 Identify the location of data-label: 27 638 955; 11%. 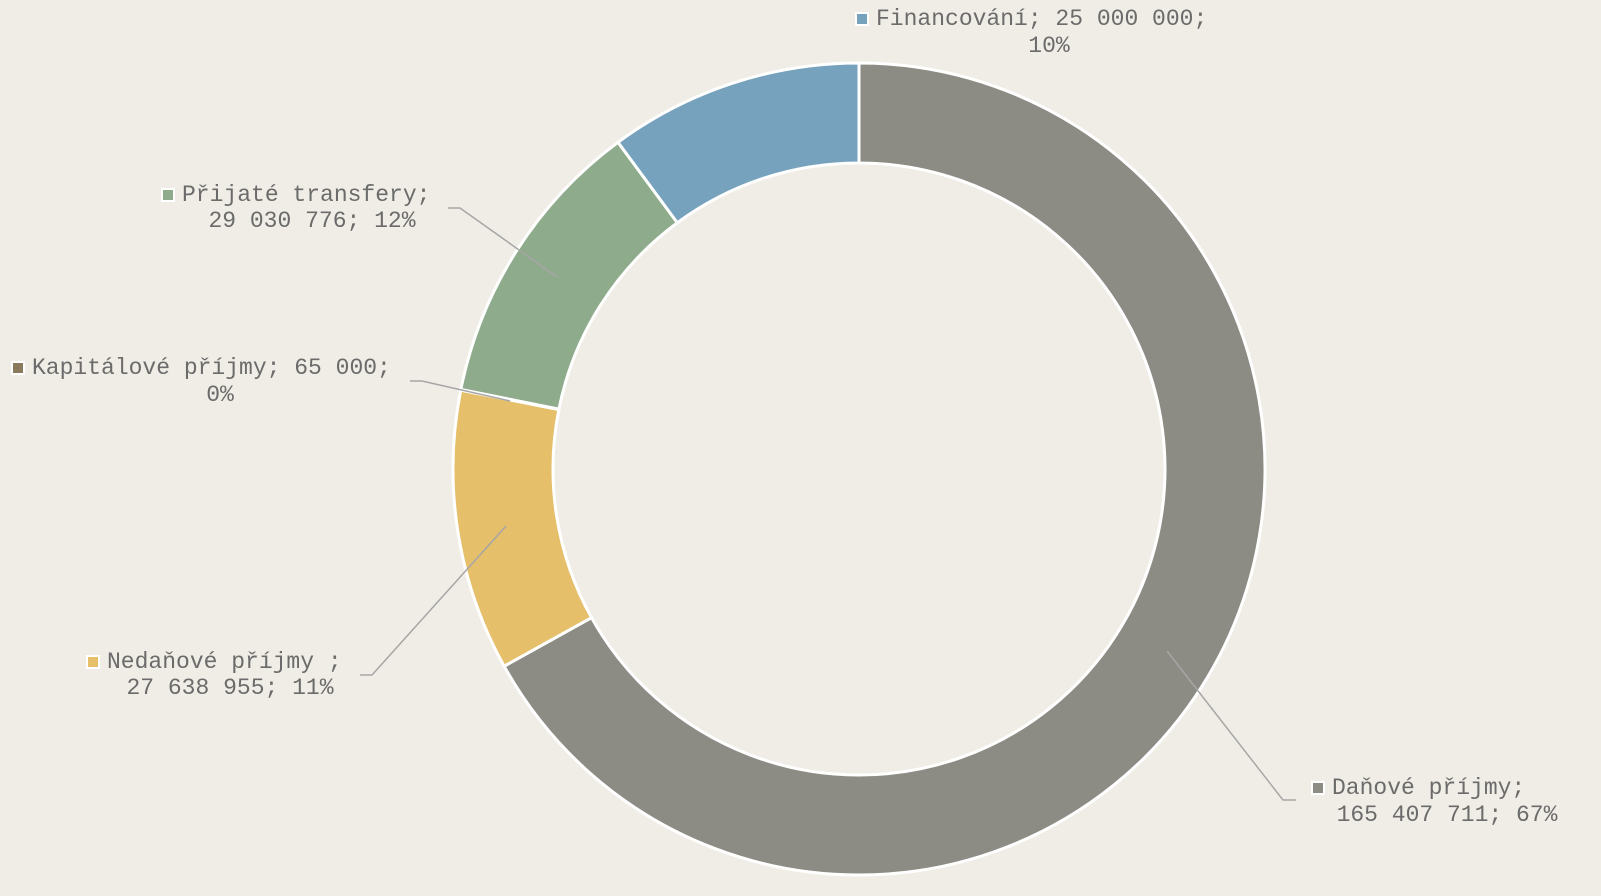
(229, 688).